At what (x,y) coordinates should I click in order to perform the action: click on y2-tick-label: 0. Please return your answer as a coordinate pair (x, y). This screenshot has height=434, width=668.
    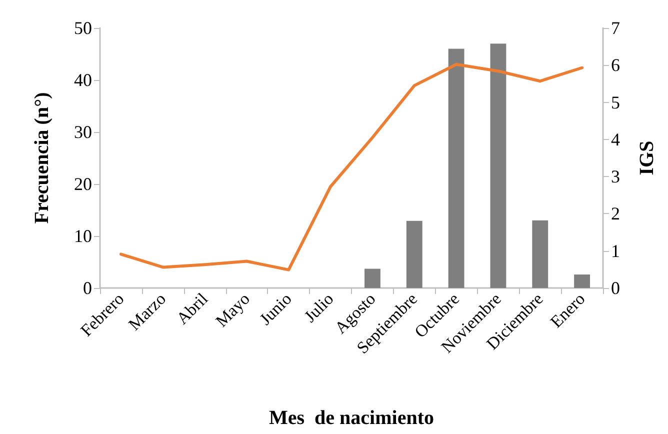
    Looking at the image, I should click on (615, 288).